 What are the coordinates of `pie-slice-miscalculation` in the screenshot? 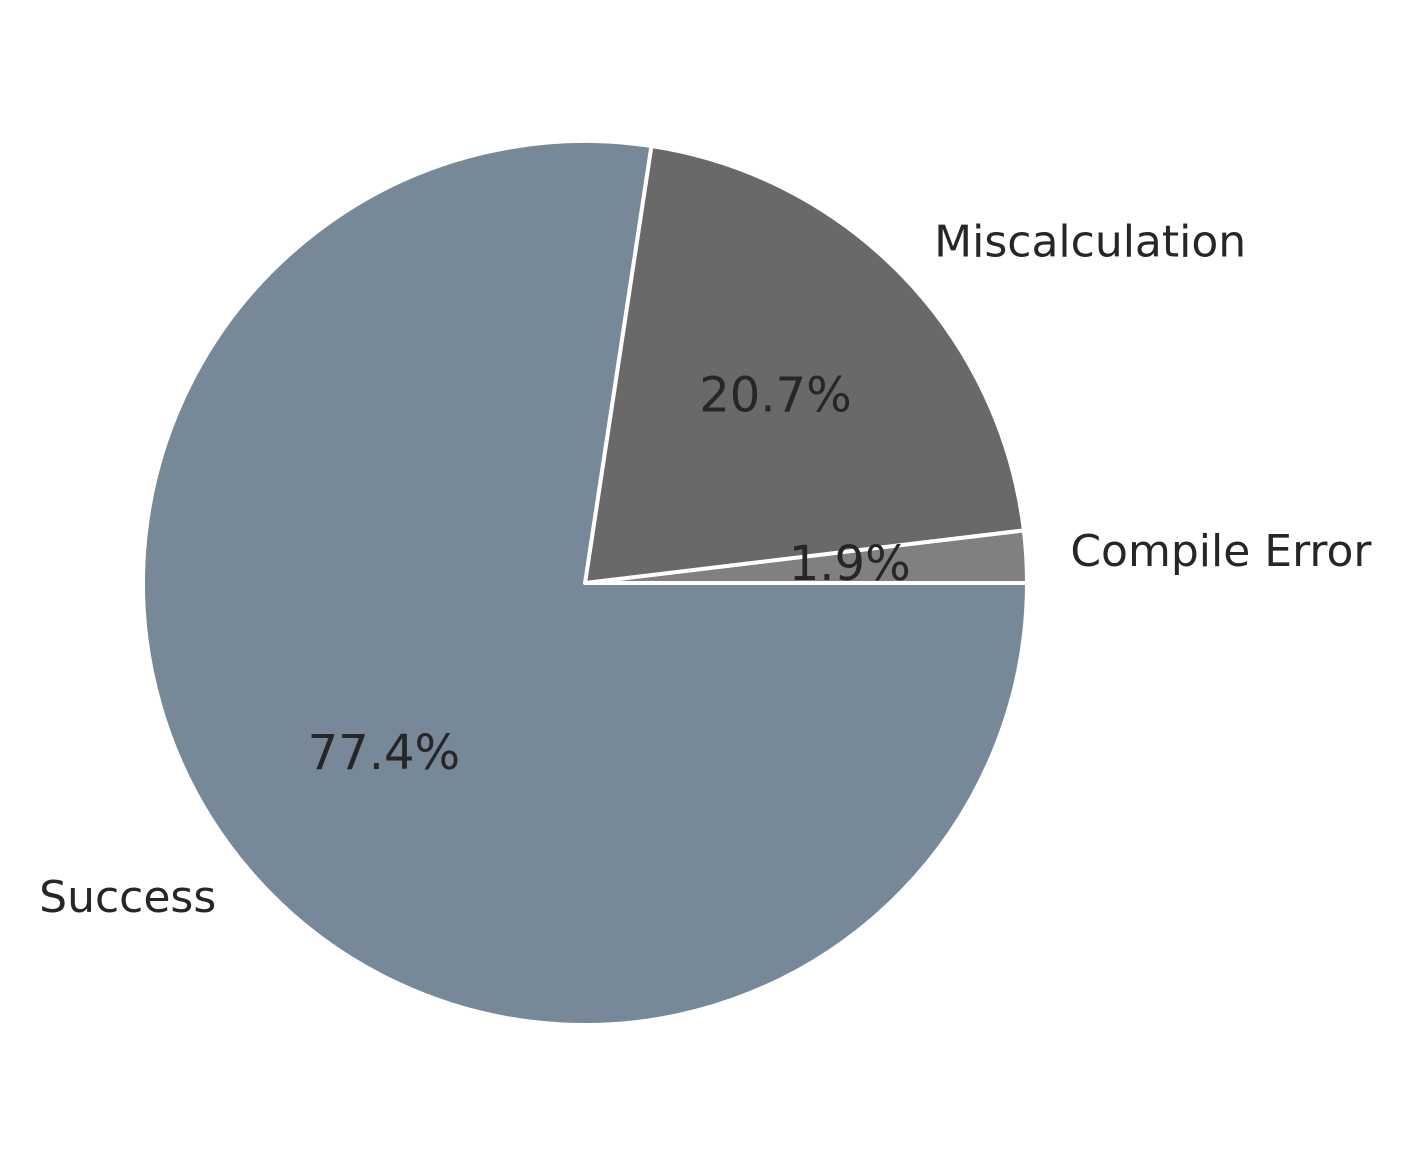 It's located at (804, 364).